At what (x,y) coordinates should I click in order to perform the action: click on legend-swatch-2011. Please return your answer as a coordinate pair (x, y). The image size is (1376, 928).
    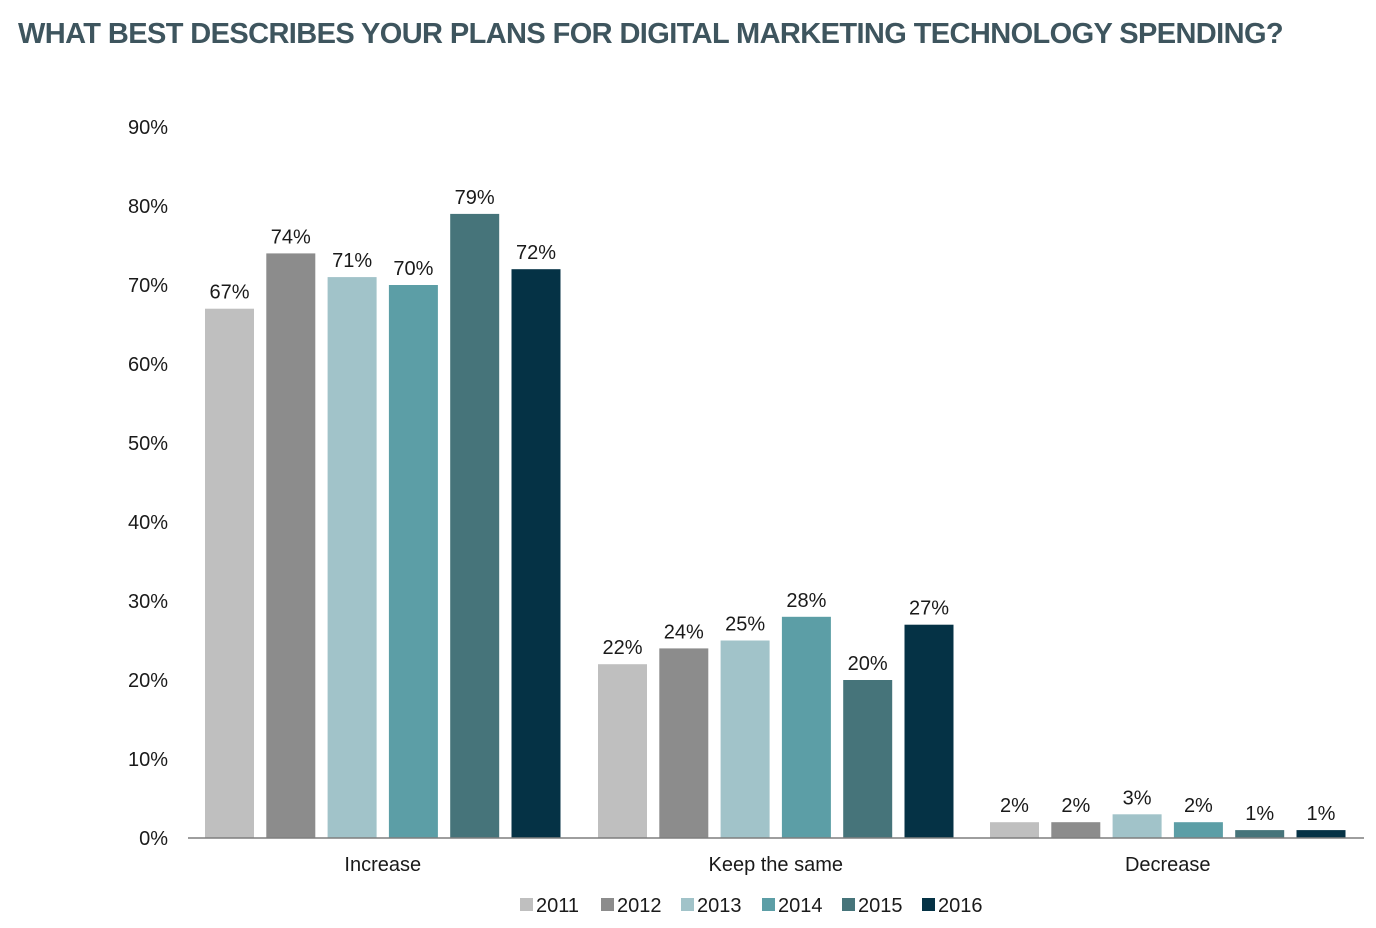
    Looking at the image, I should click on (526, 904).